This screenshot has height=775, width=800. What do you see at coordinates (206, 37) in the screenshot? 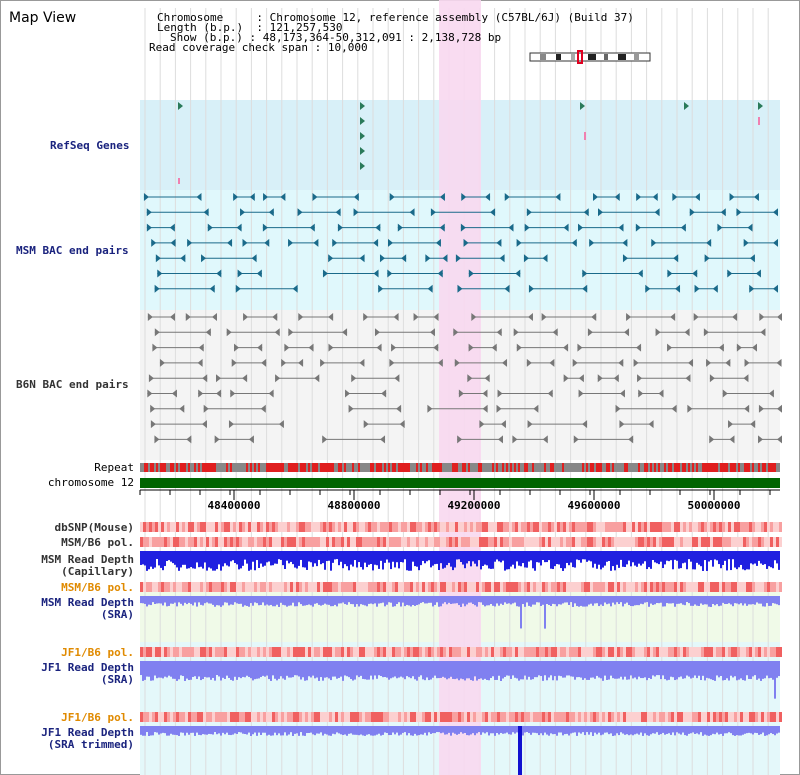
I see `show-key: Show (b.p.)` at bounding box center [206, 37].